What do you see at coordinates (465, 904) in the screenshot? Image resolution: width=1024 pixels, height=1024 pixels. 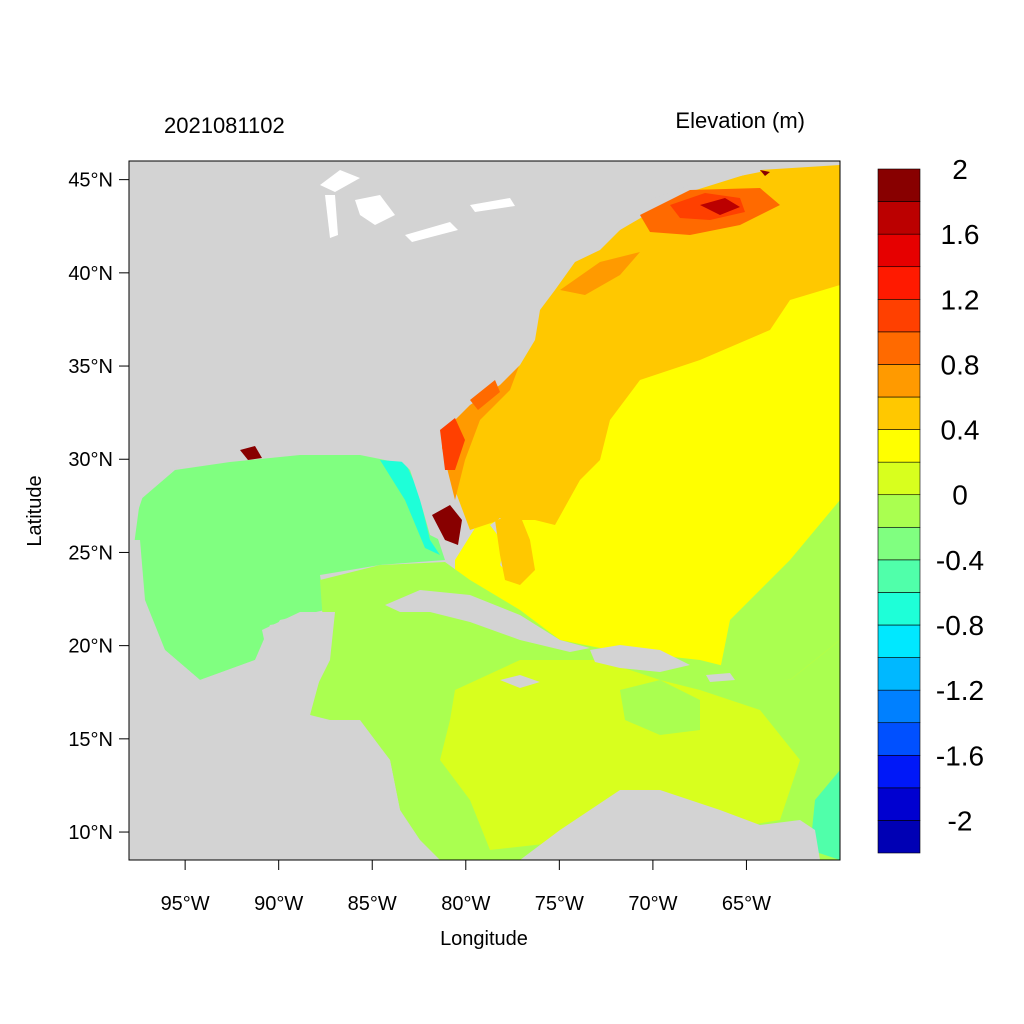 I see `x-tick-label: 80°W` at bounding box center [465, 904].